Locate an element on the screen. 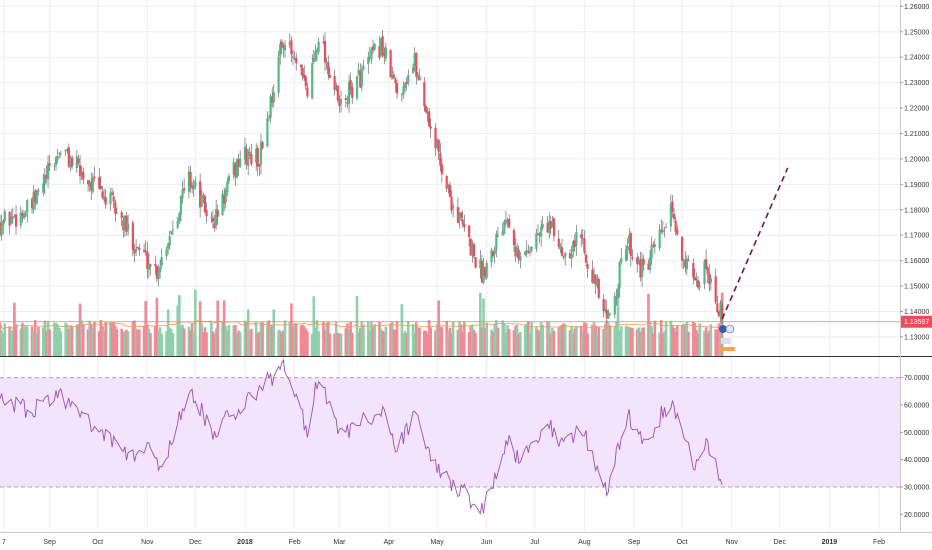 Image resolution: width=932 pixels, height=550 pixels. price-tick-label: 1.15000 is located at coordinates (916, 287).